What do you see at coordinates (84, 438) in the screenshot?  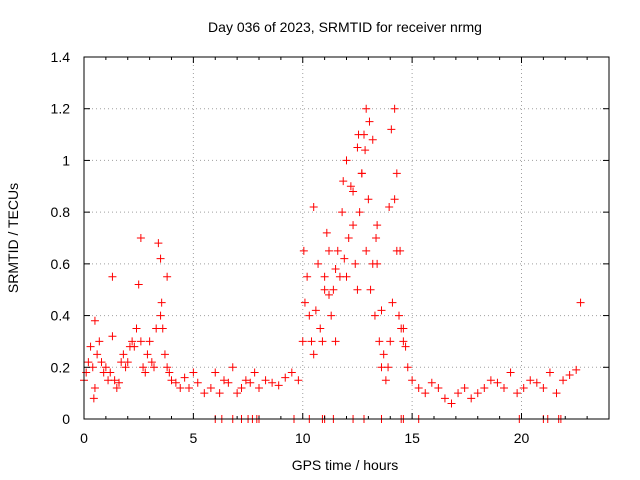 I see `x-tick-label: 0` at bounding box center [84, 438].